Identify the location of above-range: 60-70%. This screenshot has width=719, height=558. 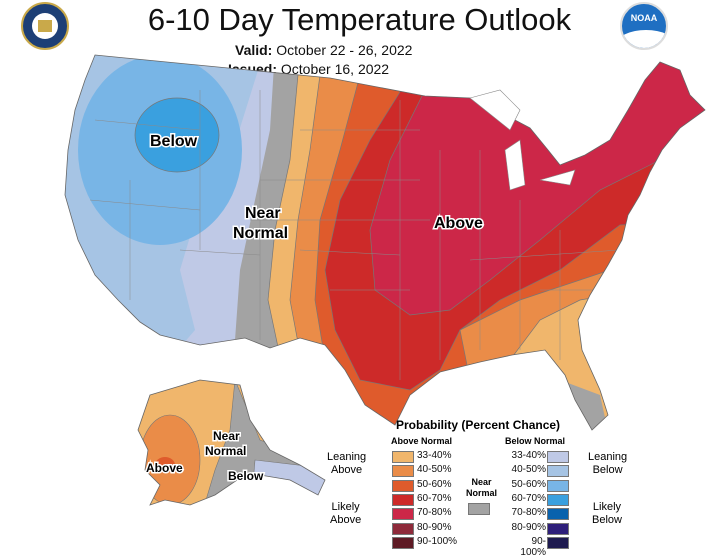
(434, 498).